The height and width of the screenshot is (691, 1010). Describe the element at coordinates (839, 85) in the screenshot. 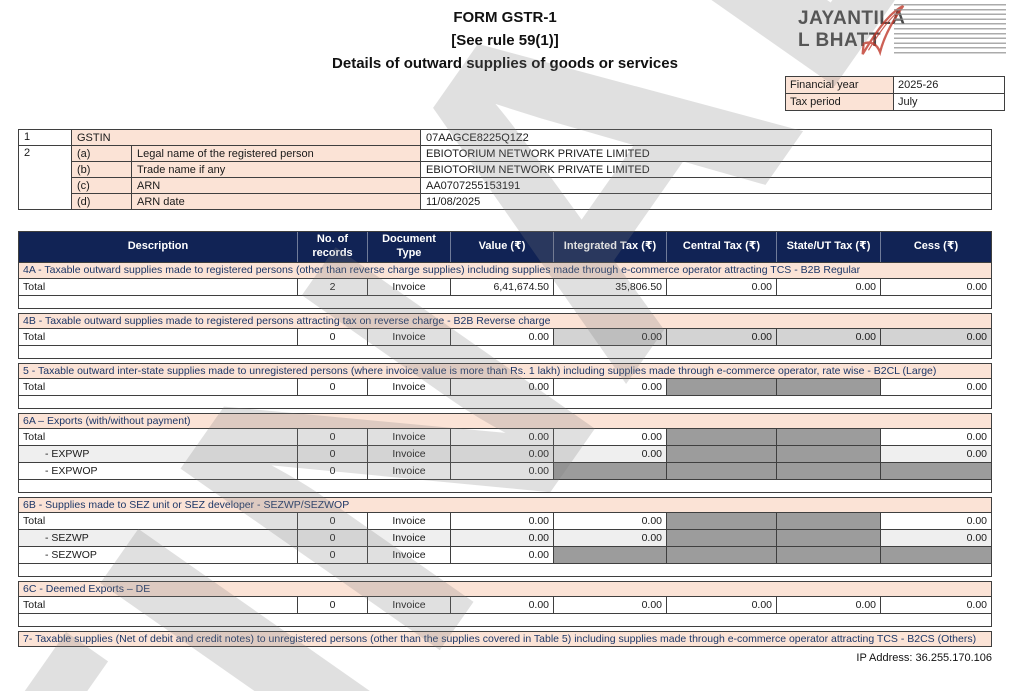

I see `financial-year-label: Financial year` at that location.